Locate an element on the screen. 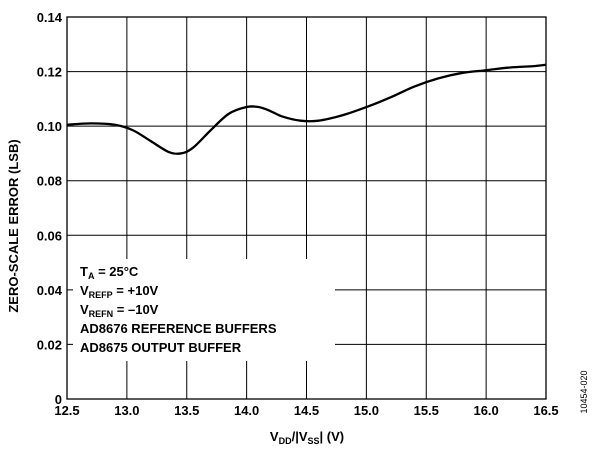  annotation-line: TA = 25°C is located at coordinates (109, 272).